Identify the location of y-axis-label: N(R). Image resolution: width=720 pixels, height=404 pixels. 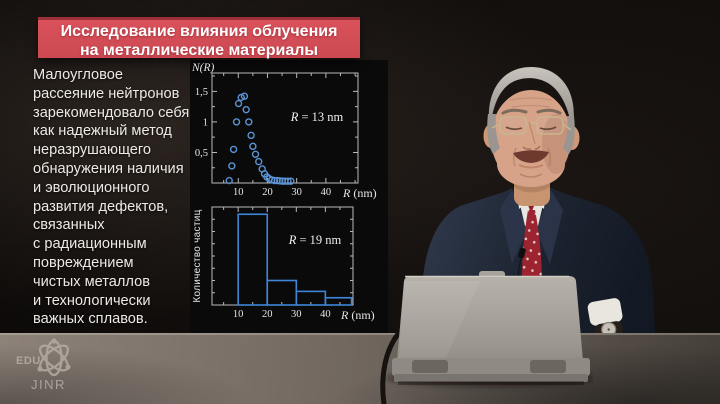
(203, 68).